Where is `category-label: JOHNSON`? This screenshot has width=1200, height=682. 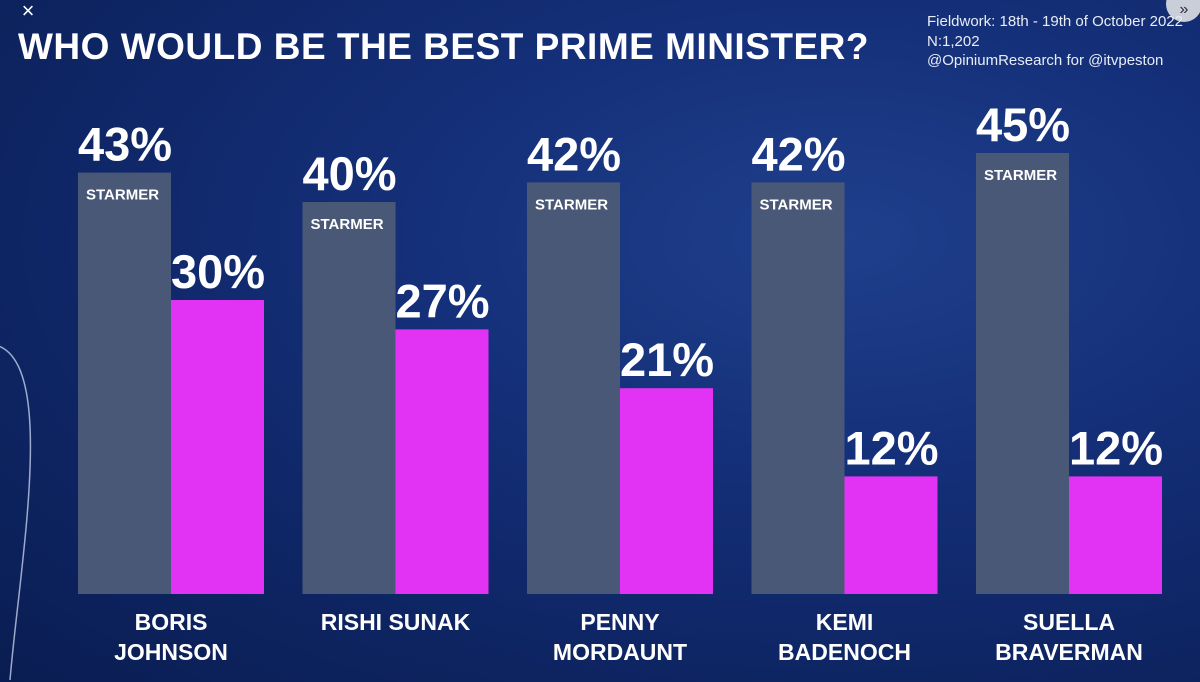
category-label: JOHNSON is located at coordinates (171, 652).